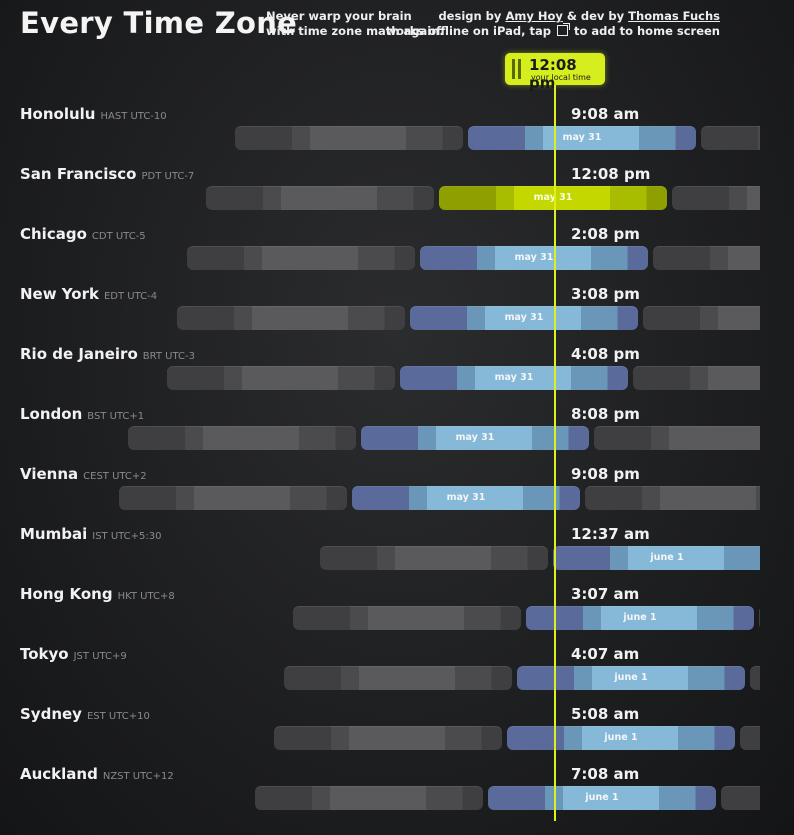 The width and height of the screenshot is (794, 835). I want to click on time-zone-row: Rio de Janeiro BRT UTC-3 4:08 pm may 31, so click(397, 375).